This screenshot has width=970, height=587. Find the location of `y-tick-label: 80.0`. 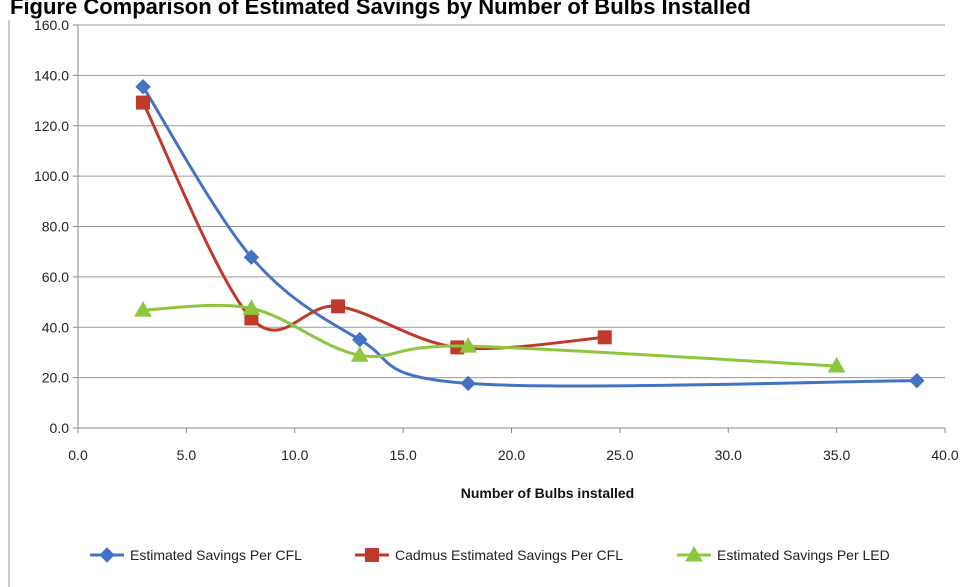

y-tick-label: 80.0 is located at coordinates (55, 227).